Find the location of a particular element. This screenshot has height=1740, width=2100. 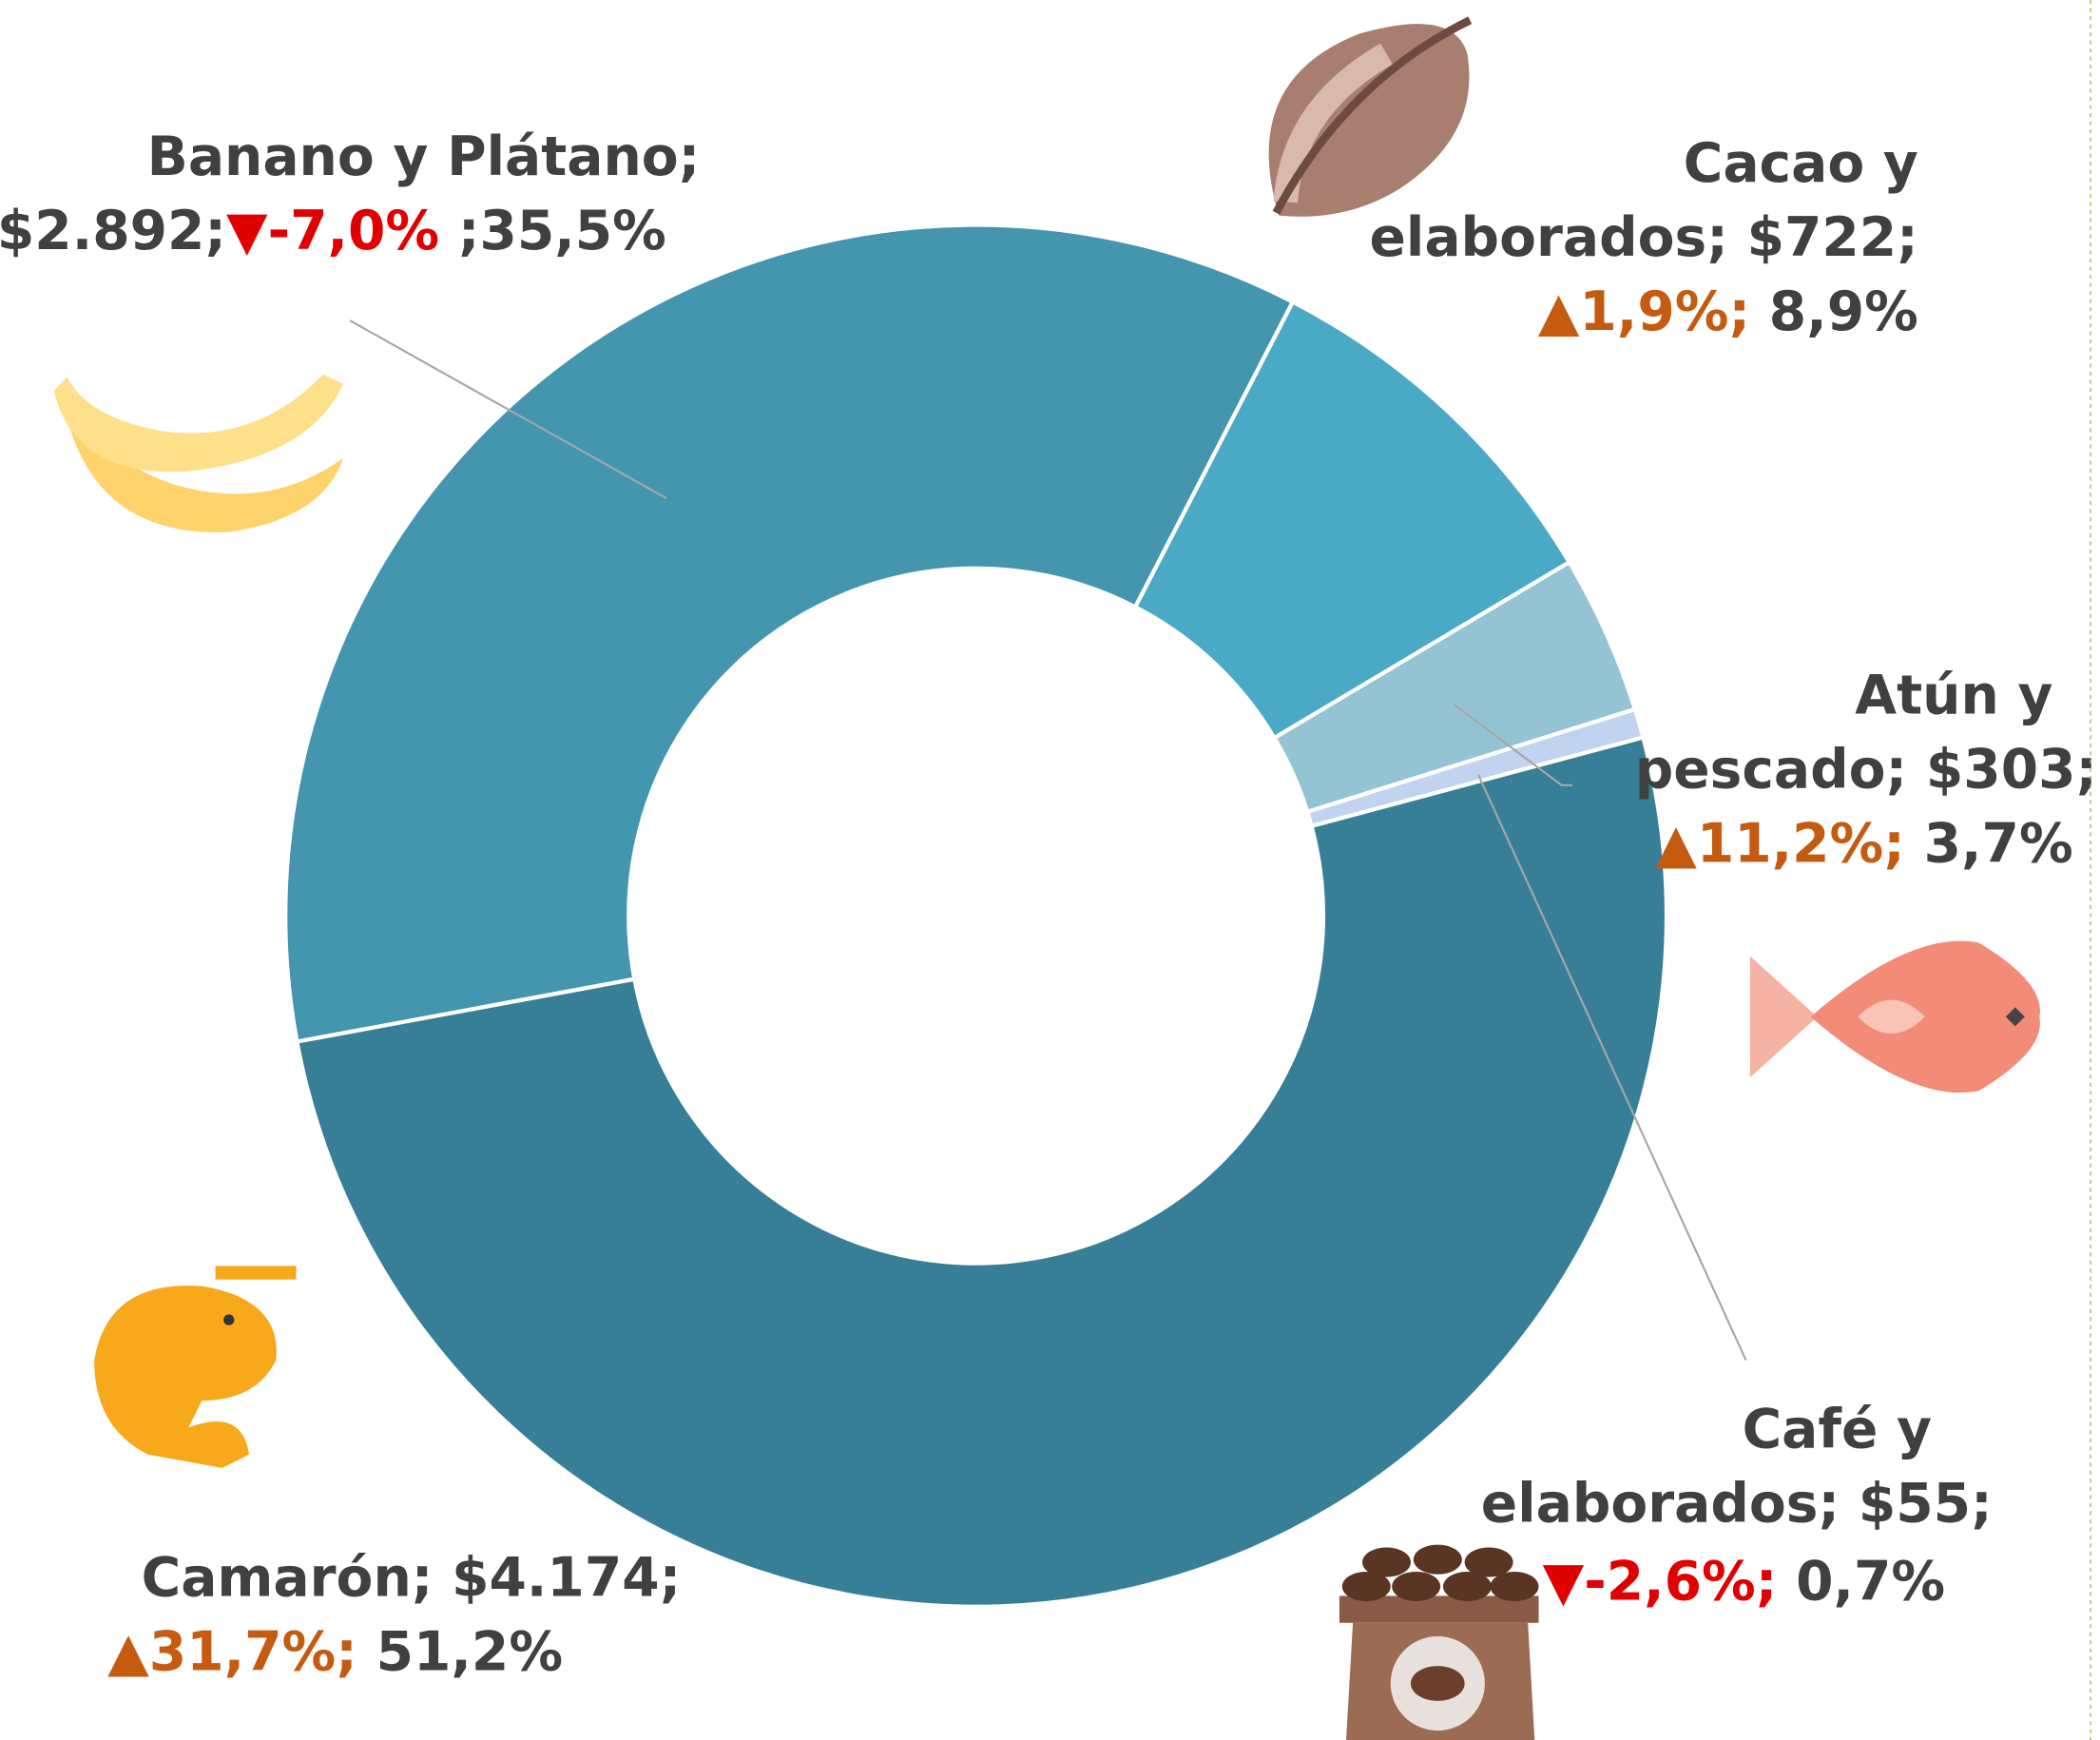

share-label: 51,2% is located at coordinates (469, 1651).